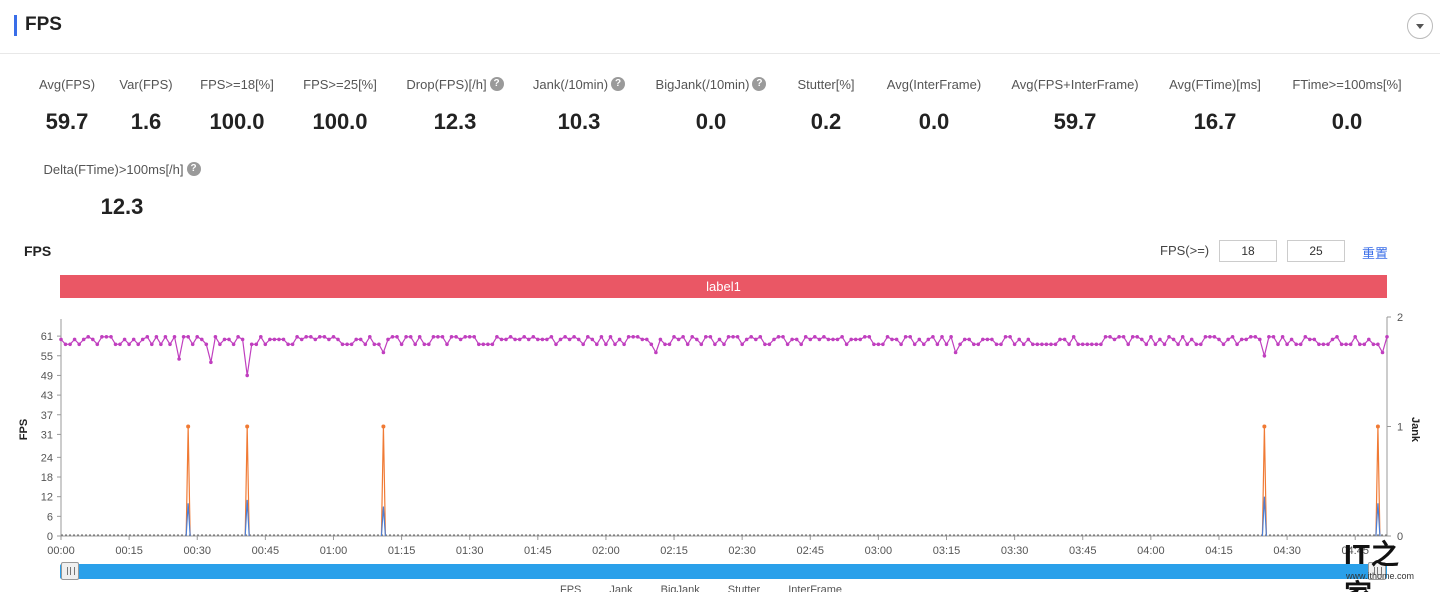  Describe the element at coordinates (680, 588) in the screenshot. I see `legend-item-bigjank: BigJank` at that location.